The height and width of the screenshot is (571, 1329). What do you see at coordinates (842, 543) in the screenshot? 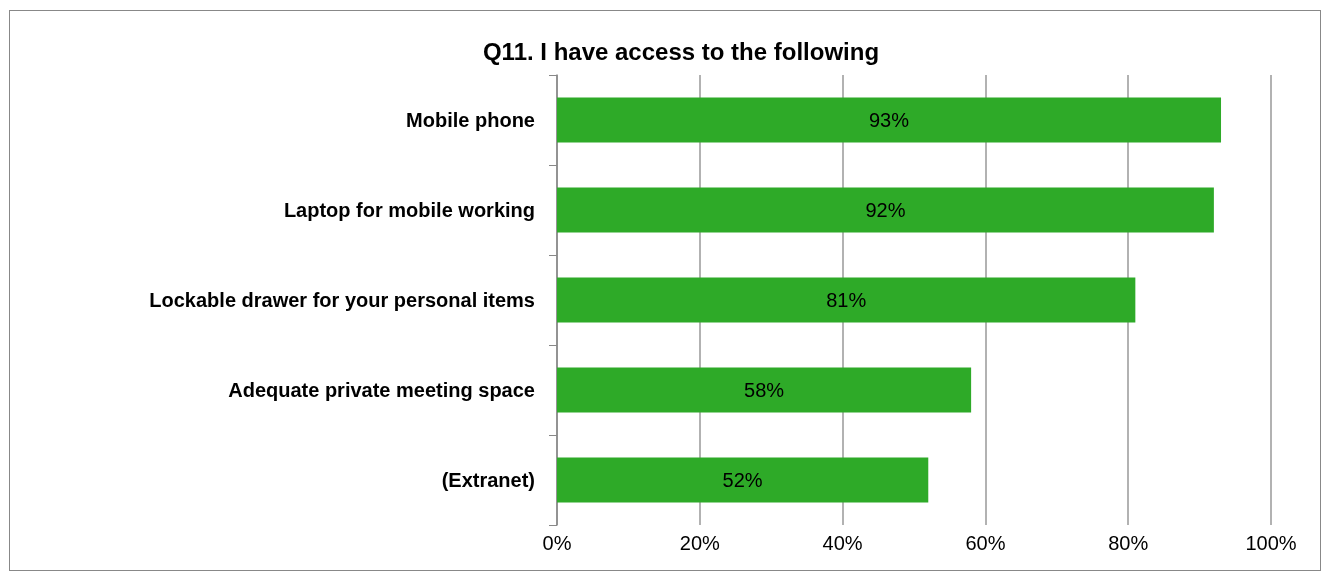
I see `x-tick-label: 40%` at bounding box center [842, 543].